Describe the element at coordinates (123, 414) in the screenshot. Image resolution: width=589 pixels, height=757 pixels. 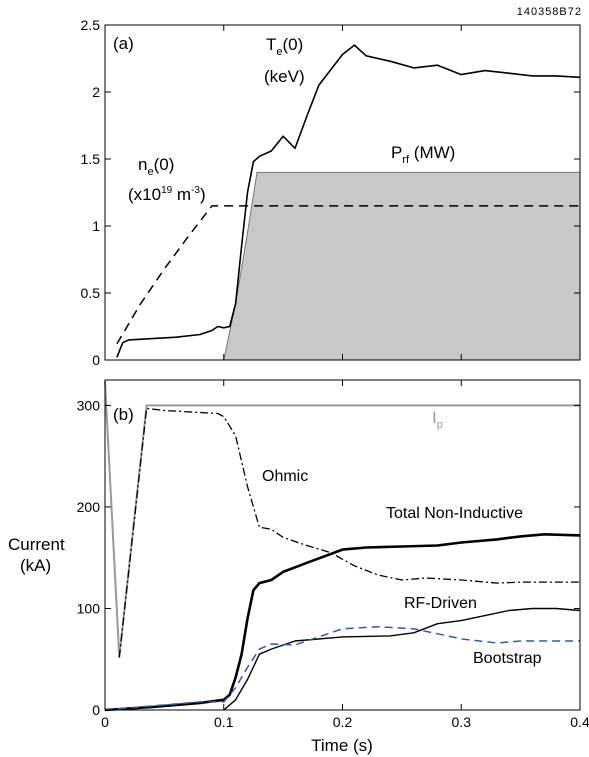
I see `panel-b-label: (b)` at that location.